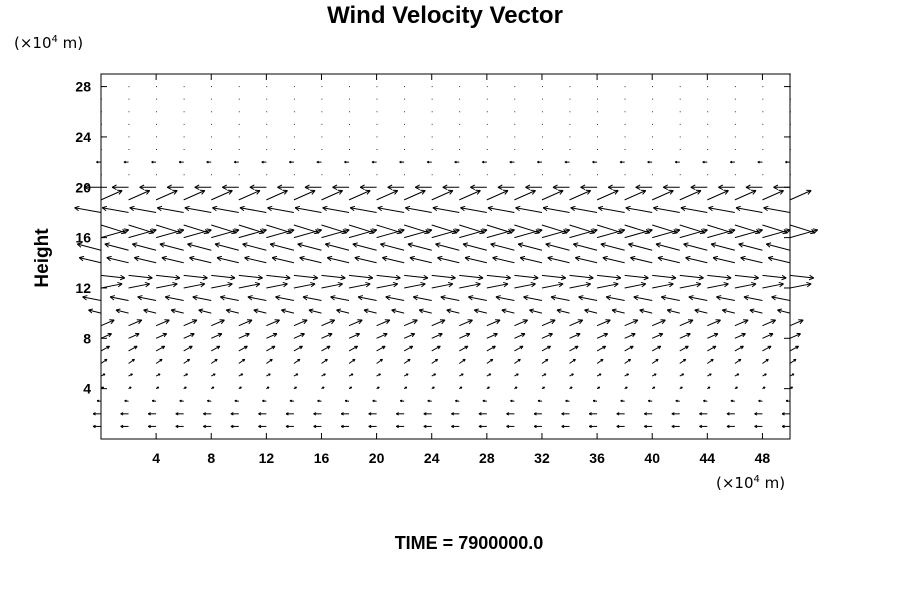  What do you see at coordinates (156, 458) in the screenshot?
I see `x-tick-label: 4` at bounding box center [156, 458].